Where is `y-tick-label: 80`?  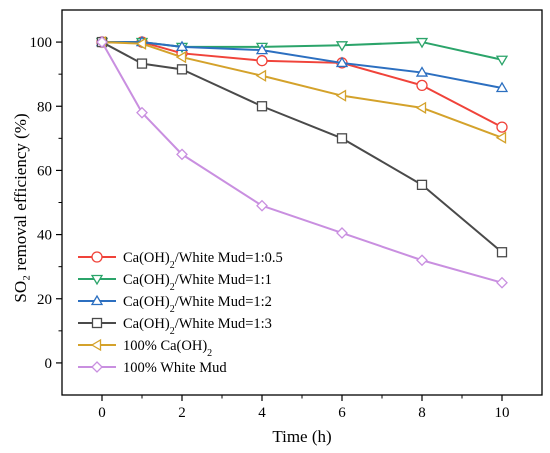
y-tick-label: 80 is located at coordinates (44, 107).